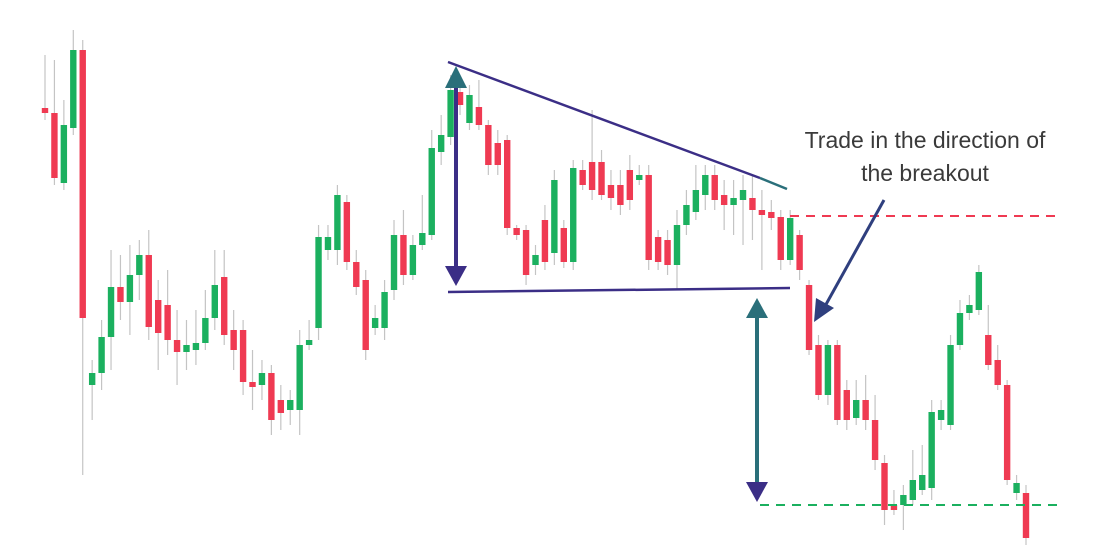 This screenshot has height=557, width=1096. Describe the element at coordinates (619, 290) in the screenshot. I see `lower-trendline` at that location.